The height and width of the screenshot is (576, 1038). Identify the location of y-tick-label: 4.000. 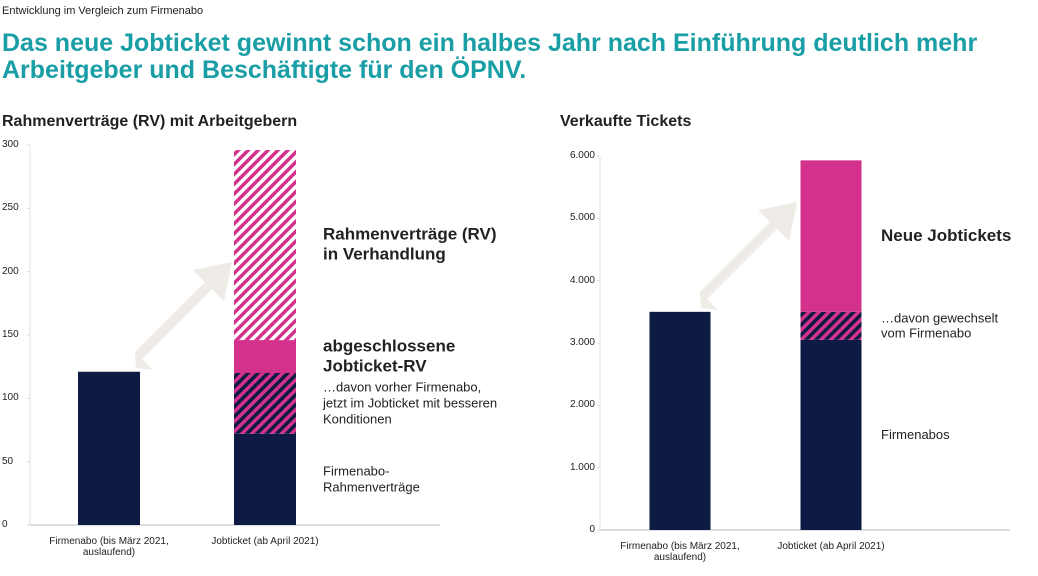
(582, 280).